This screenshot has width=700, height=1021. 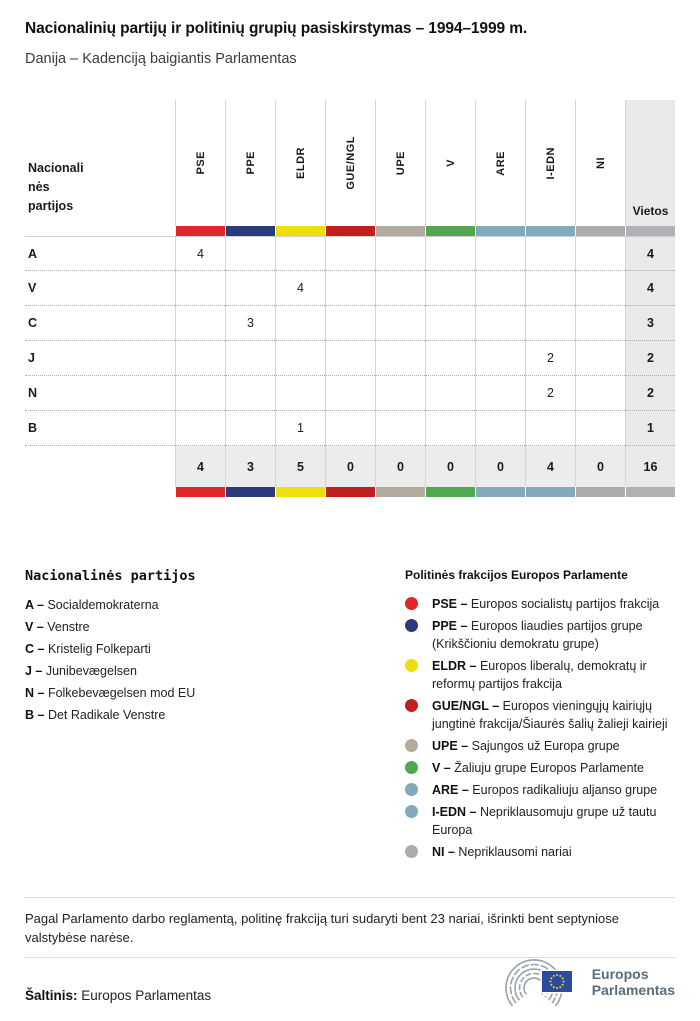 What do you see at coordinates (451, 626) in the screenshot?
I see `group-abbr: PPE –` at bounding box center [451, 626].